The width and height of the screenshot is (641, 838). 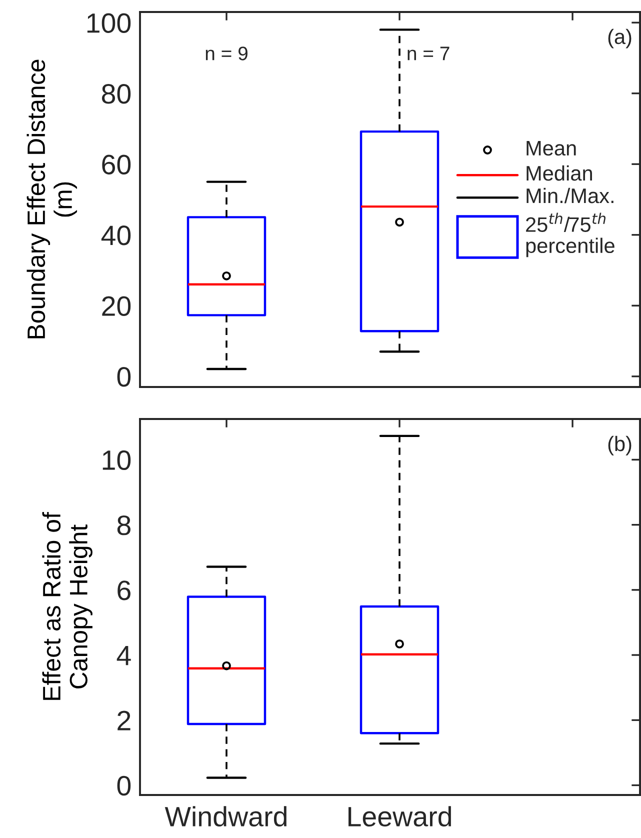 What do you see at coordinates (570, 235) in the screenshot?
I see `annotation: 25$^{th}$/75$^{th}$ percentile` at bounding box center [570, 235].